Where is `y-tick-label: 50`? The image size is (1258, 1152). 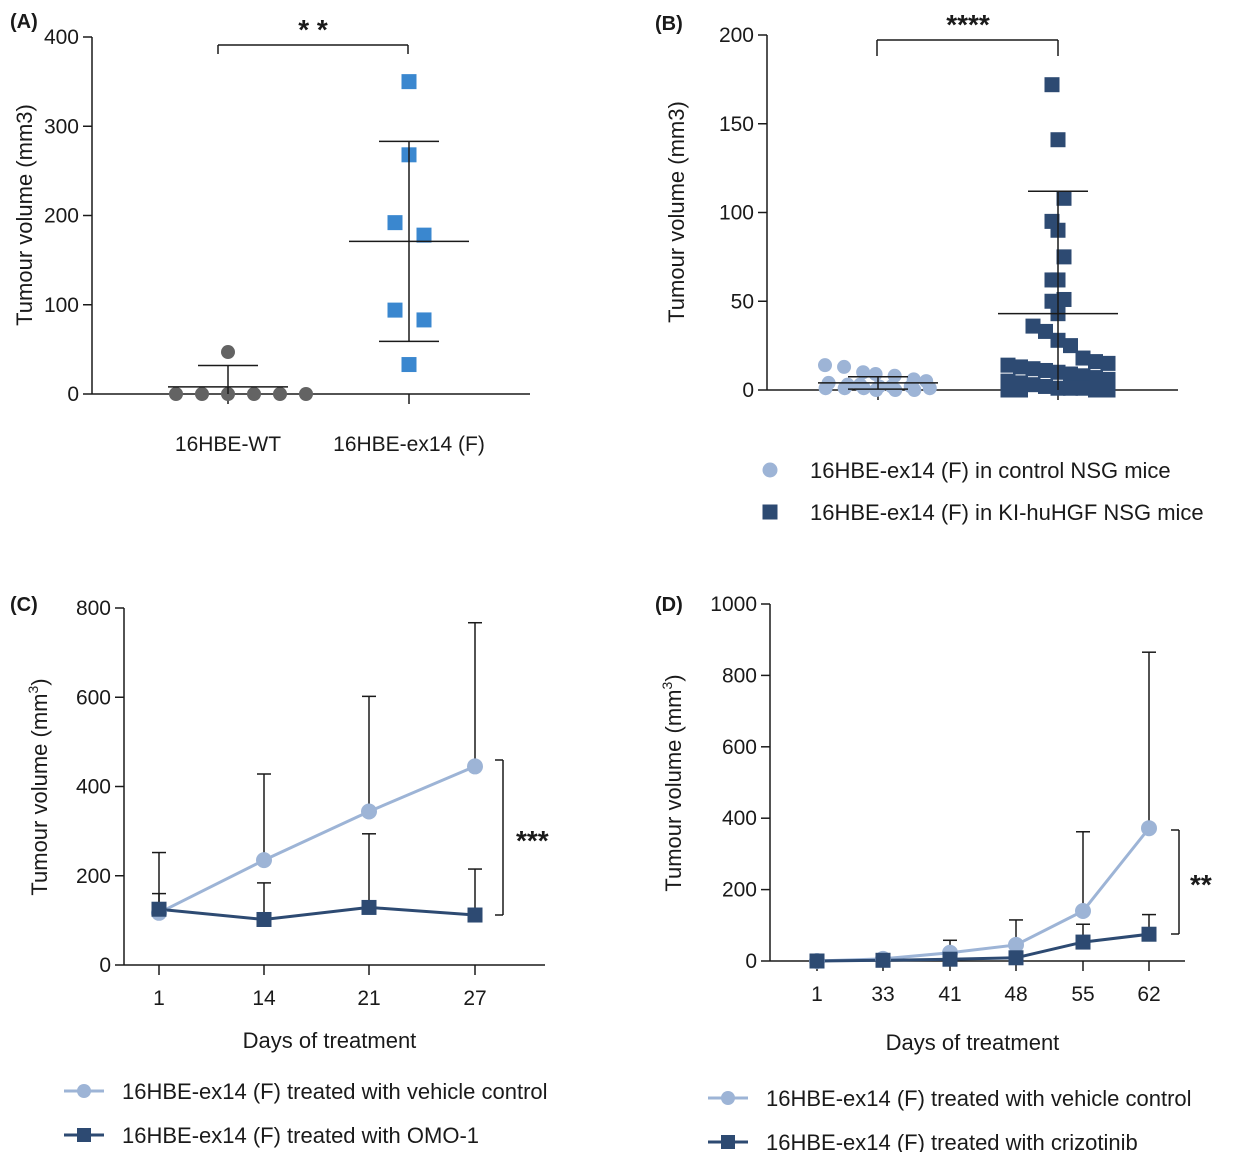
y-tick-label: 50 is located at coordinates (742, 301).